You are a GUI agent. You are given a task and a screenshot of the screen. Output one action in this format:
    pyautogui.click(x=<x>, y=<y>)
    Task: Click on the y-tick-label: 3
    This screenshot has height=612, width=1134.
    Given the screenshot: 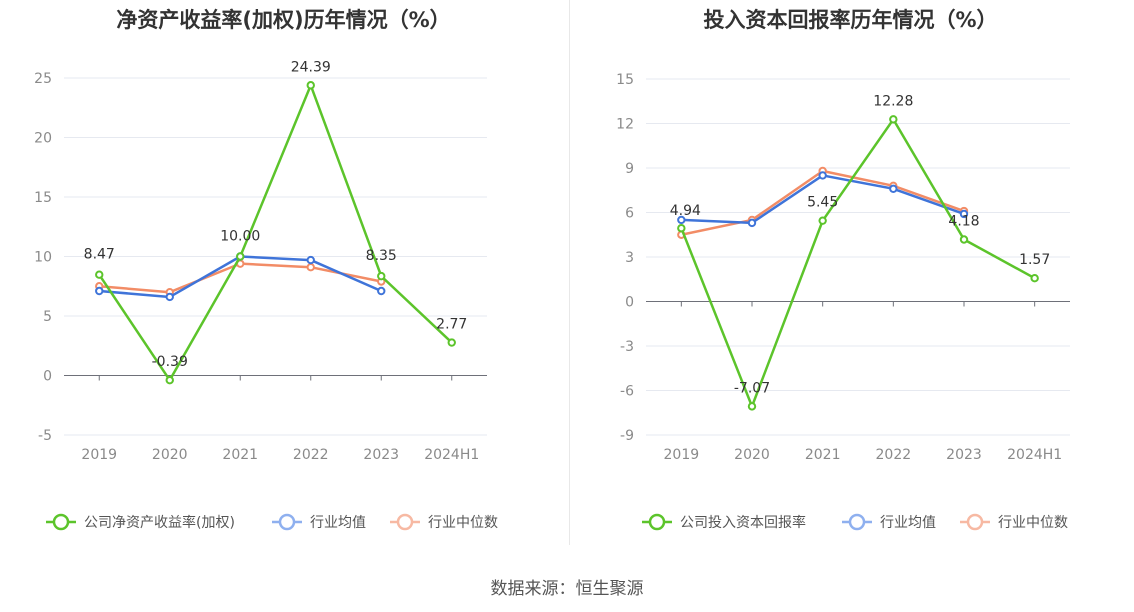 What is the action you would take?
    pyautogui.click(x=629, y=258)
    